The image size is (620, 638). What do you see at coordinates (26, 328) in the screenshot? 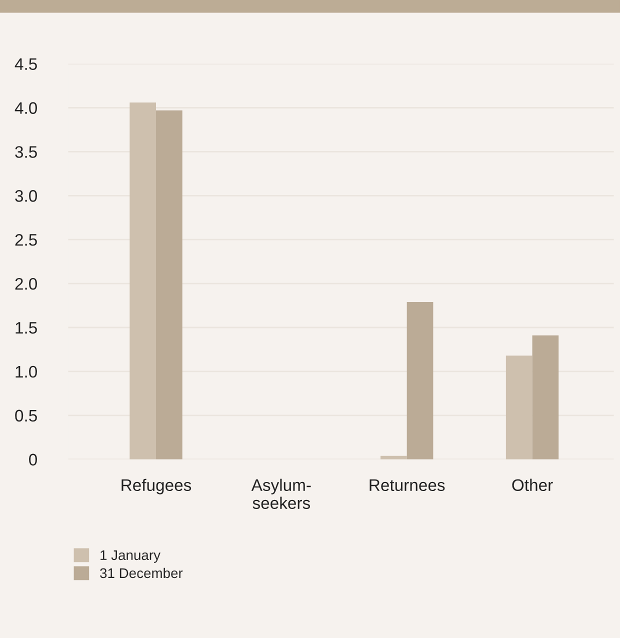
I see `y-tick-label: 1.5` at bounding box center [26, 328].